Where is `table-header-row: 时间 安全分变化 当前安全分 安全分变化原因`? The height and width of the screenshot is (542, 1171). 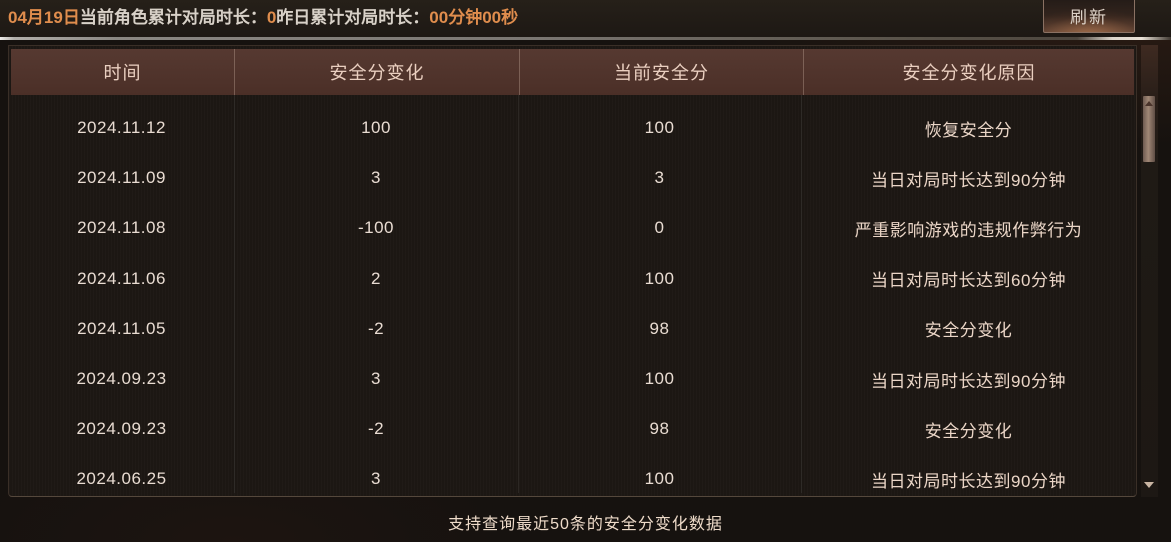 table-header-row: 时间 安全分变化 当前安全分 安全分变化原因 is located at coordinates (572, 72).